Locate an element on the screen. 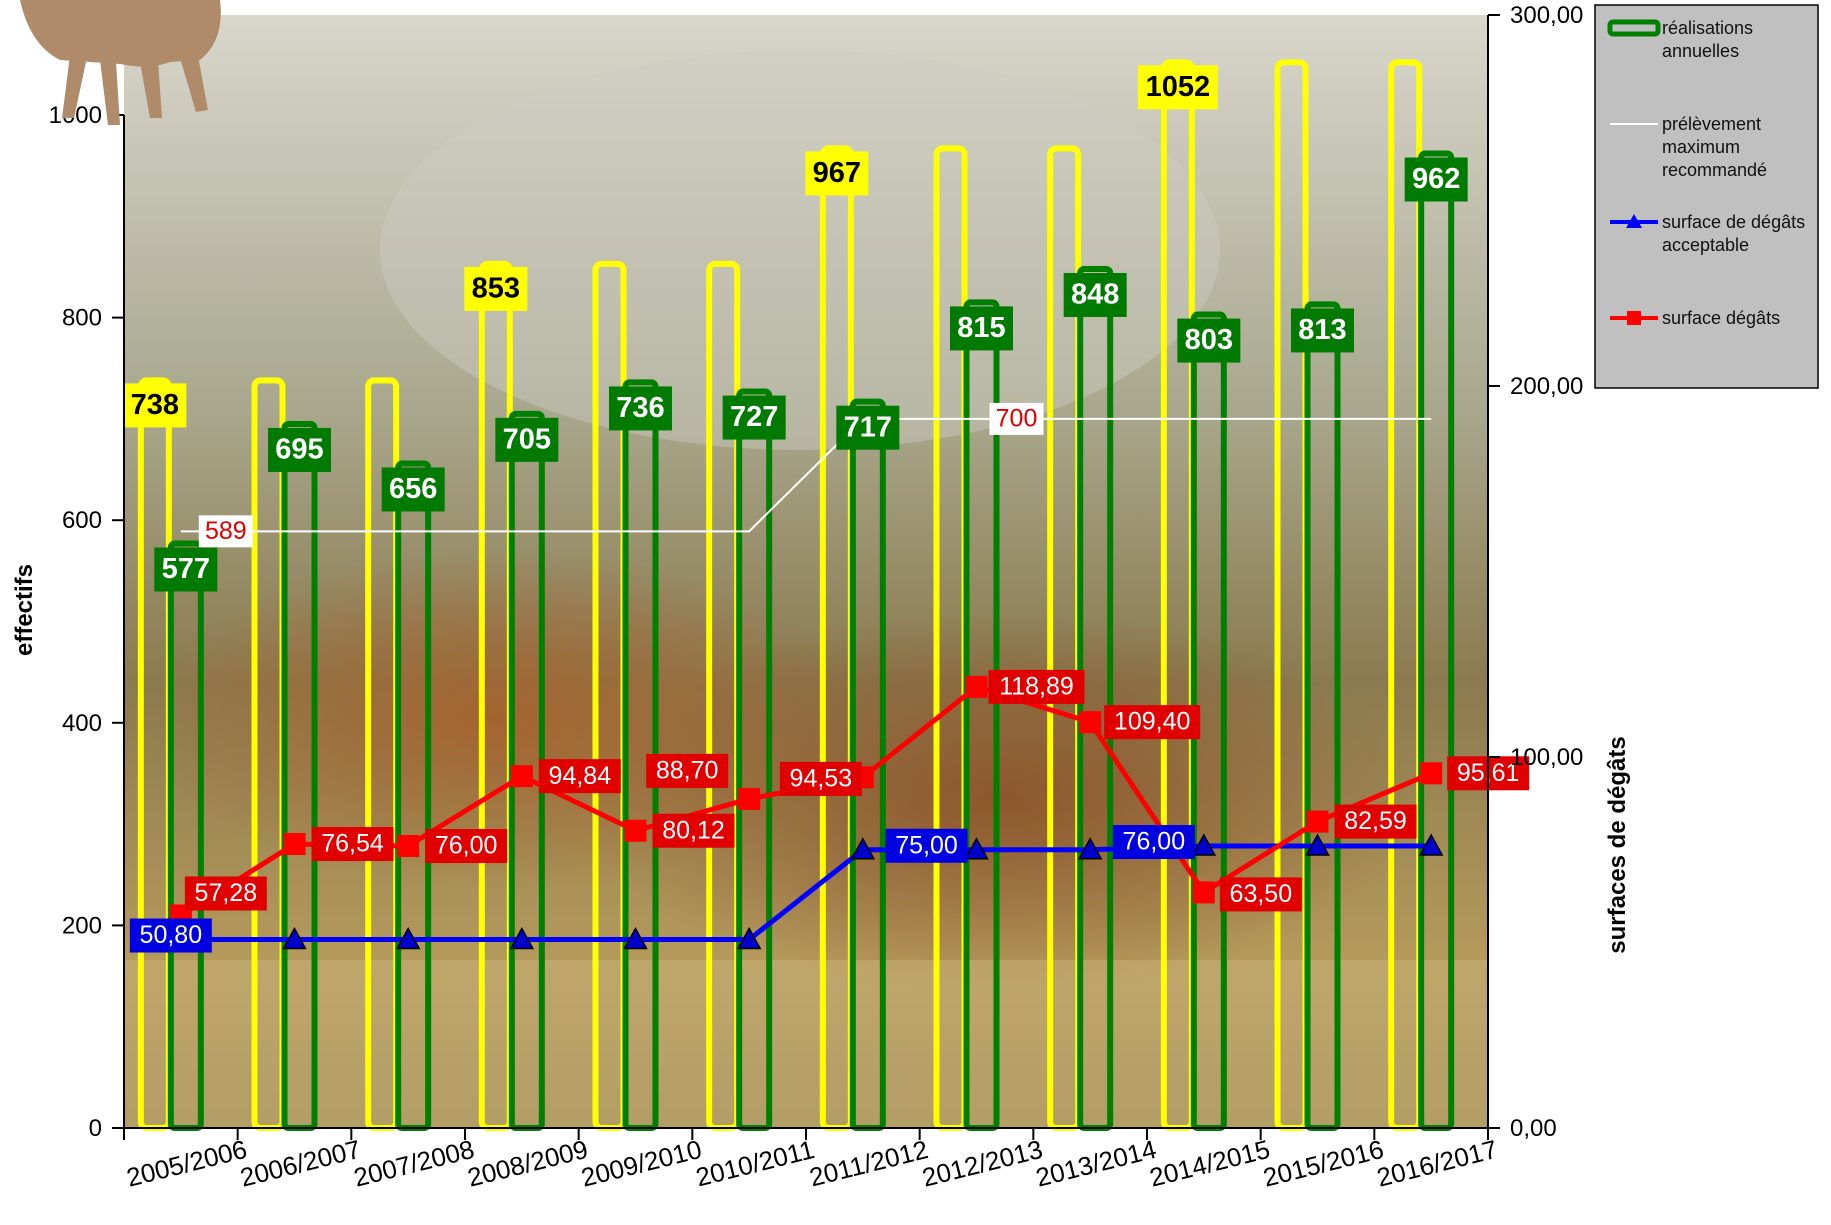  green-label: 705 is located at coordinates (526, 440).